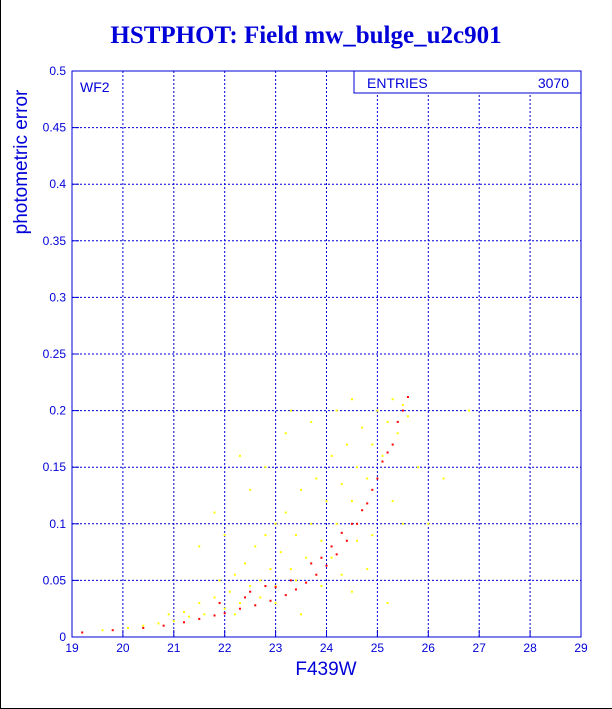 The width and height of the screenshot is (612, 709). I want to click on x-tick-label: 26, so click(429, 648).